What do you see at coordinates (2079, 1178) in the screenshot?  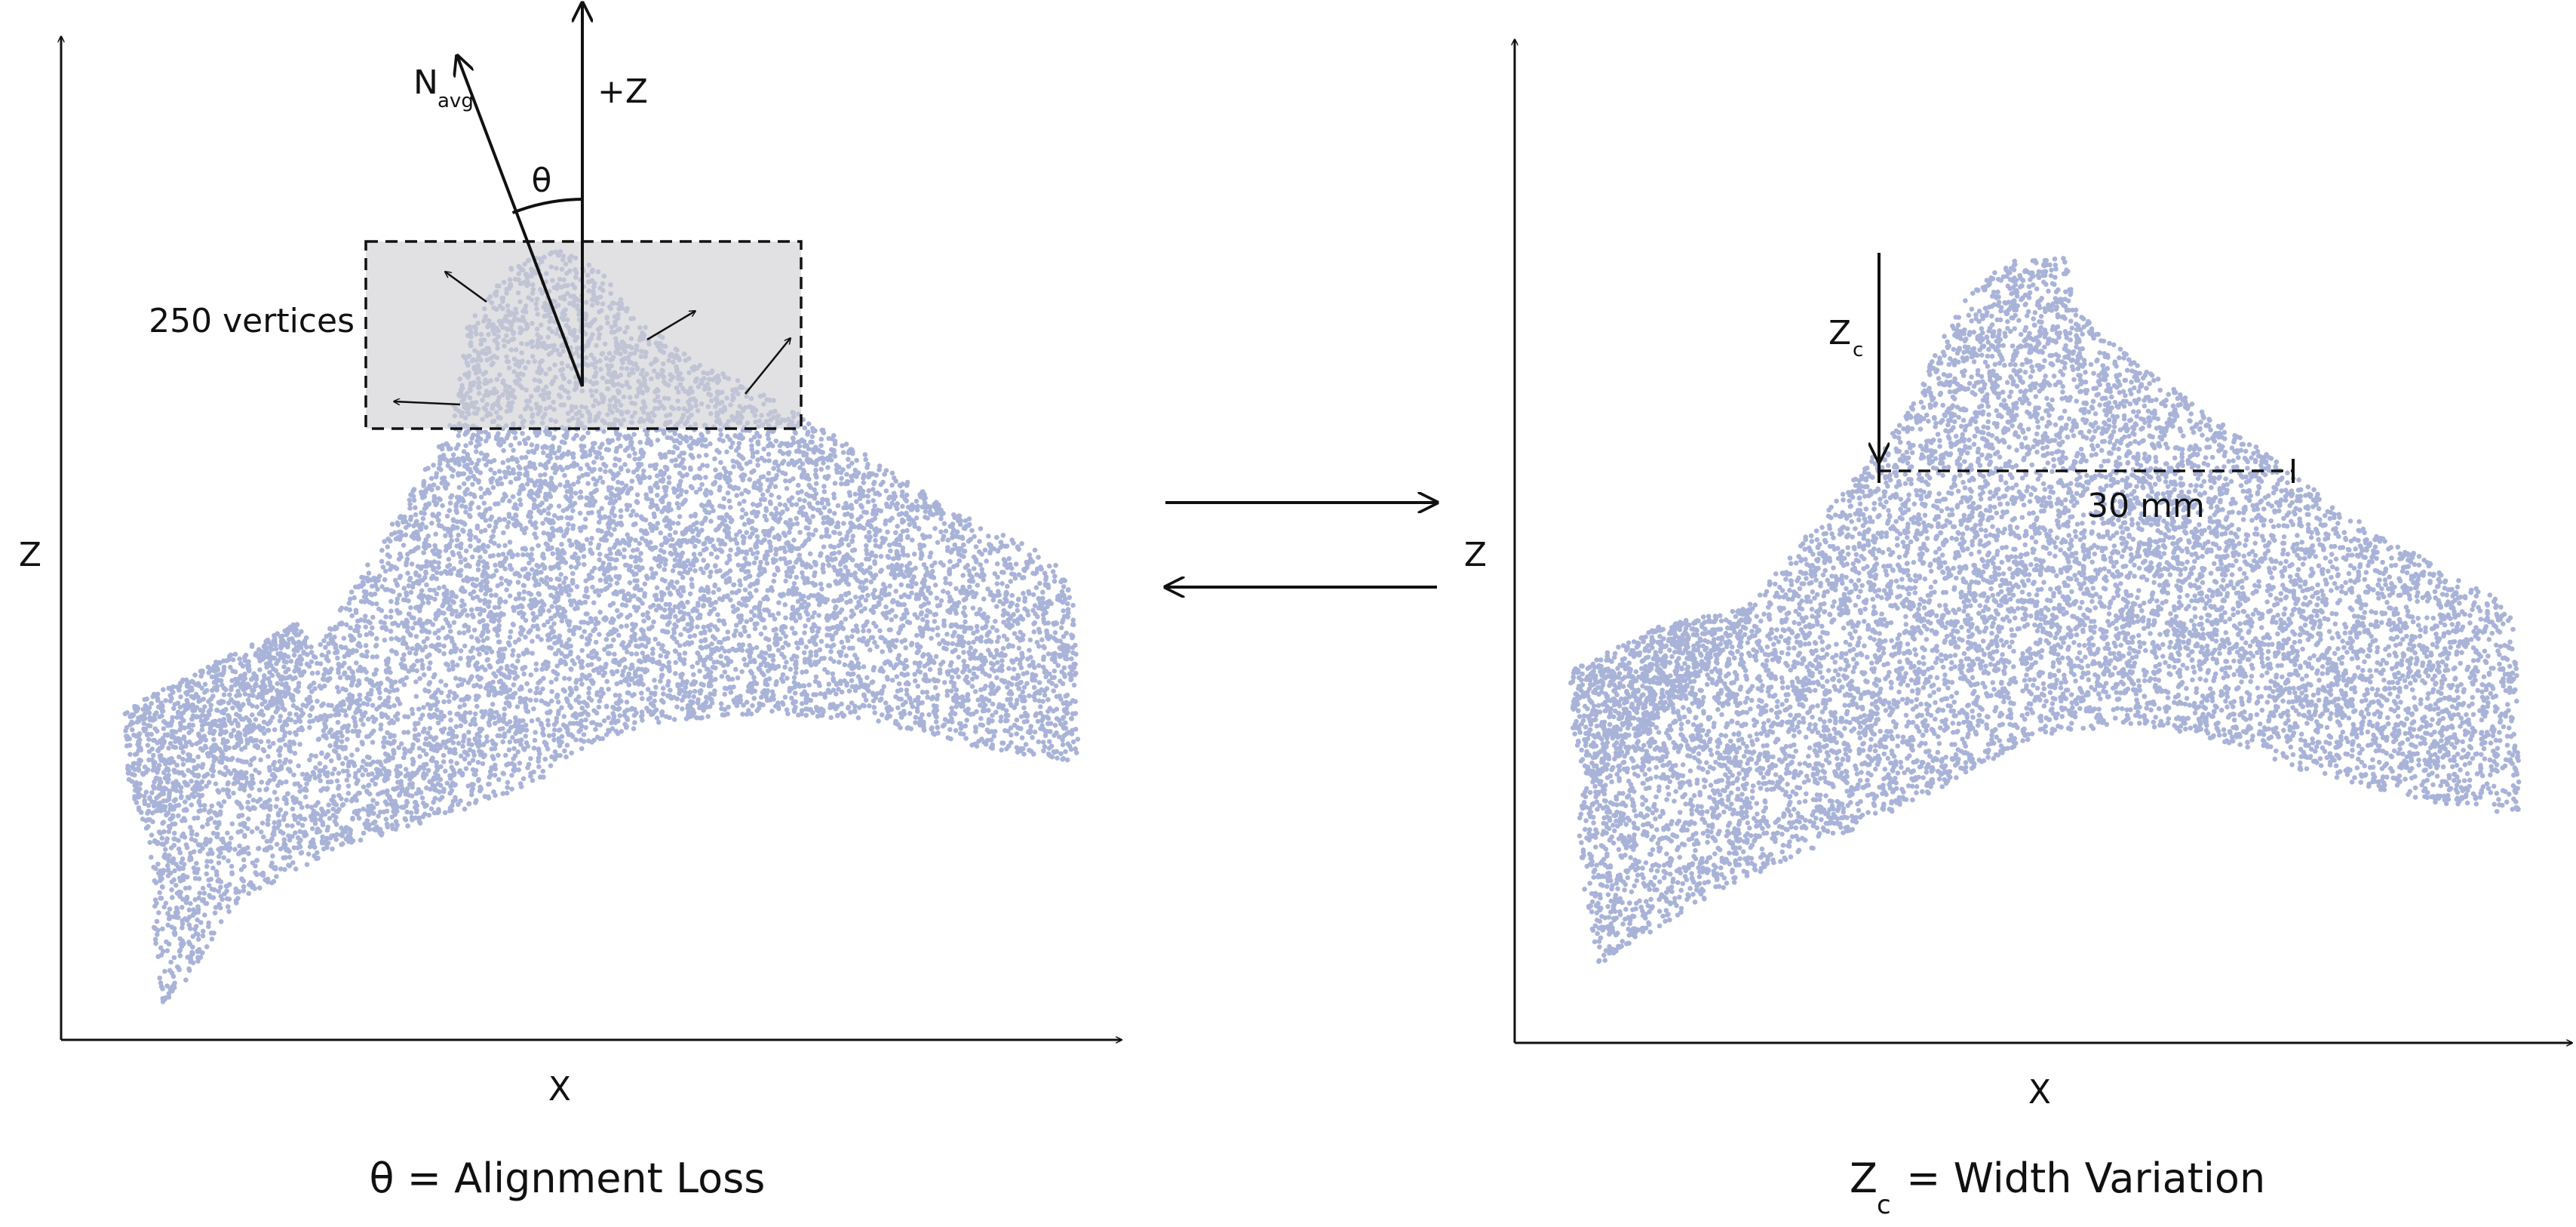 I see `right-caption-rest: = Width Variation` at bounding box center [2079, 1178].